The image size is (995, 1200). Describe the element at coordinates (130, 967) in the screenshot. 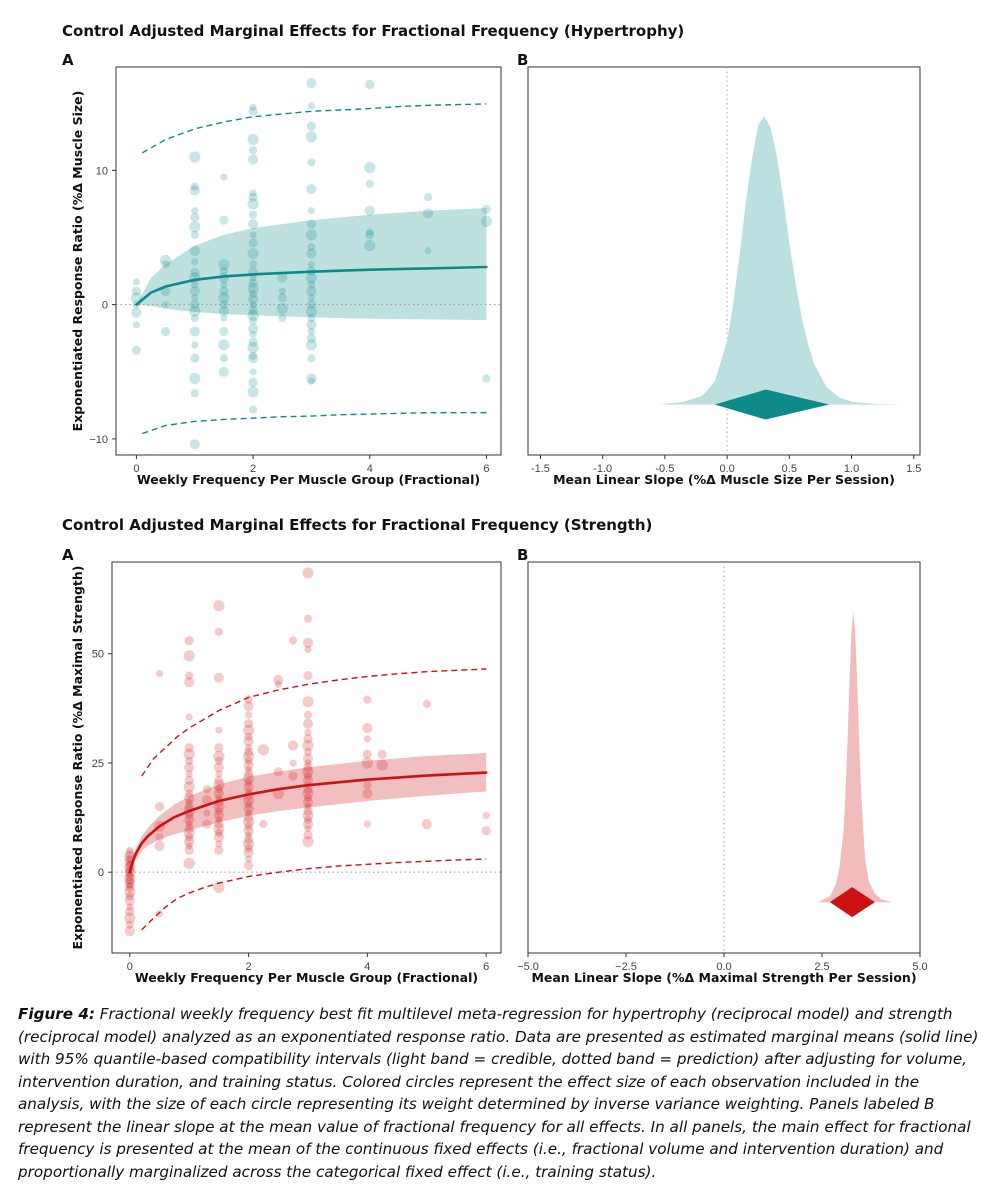

I see `x-tick-label: 0` at that location.